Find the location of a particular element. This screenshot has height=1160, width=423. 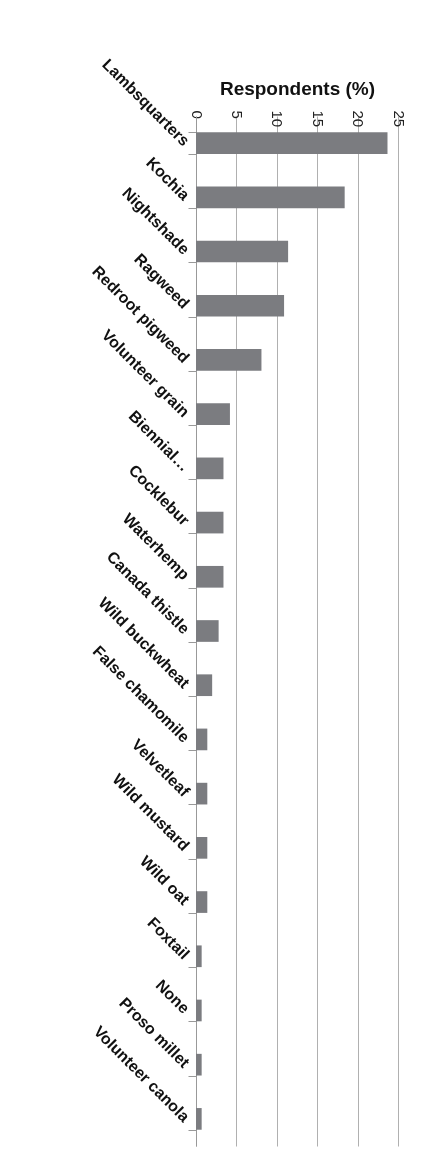

x-tick-label: 25 is located at coordinates (399, 119).